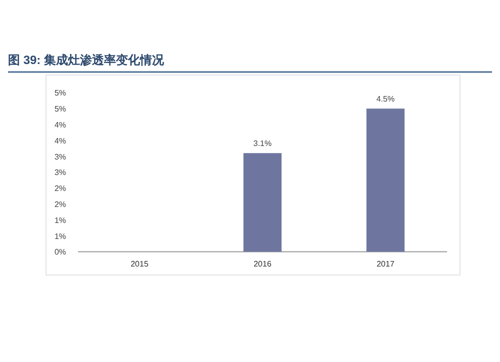 This screenshot has height=362, width=500. I want to click on x-tick-label: 2015, so click(139, 264).